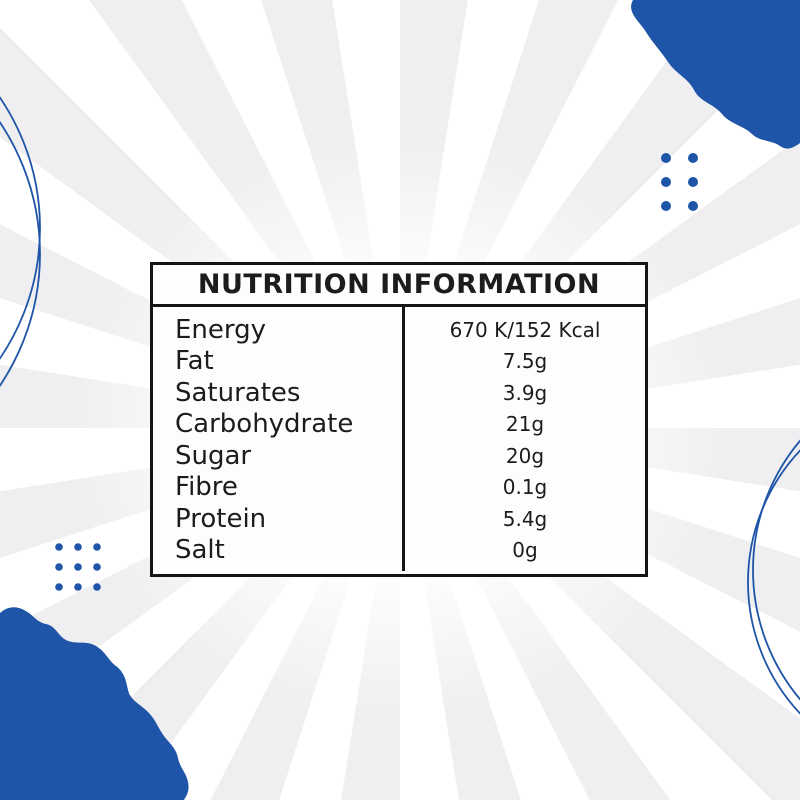 This screenshot has height=800, width=800. Describe the element at coordinates (525, 361) in the screenshot. I see `nutrient-value: 7.5g` at that location.